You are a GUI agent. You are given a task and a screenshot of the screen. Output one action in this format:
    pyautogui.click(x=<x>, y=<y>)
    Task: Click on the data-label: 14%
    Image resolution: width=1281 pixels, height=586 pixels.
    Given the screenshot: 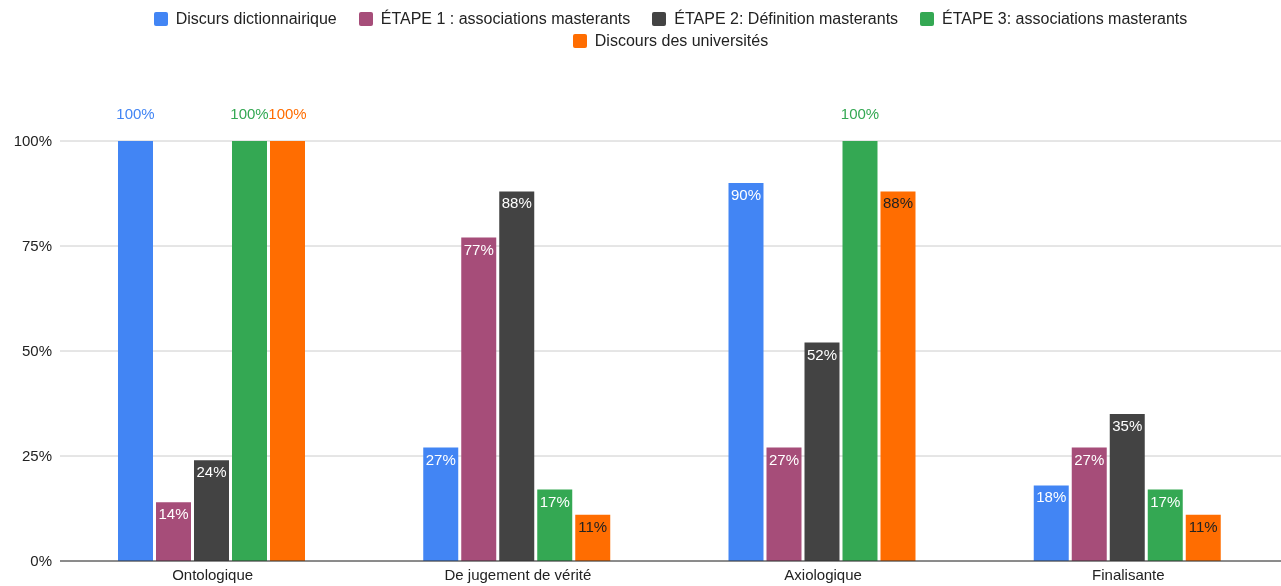 What is the action you would take?
    pyautogui.click(x=173, y=514)
    